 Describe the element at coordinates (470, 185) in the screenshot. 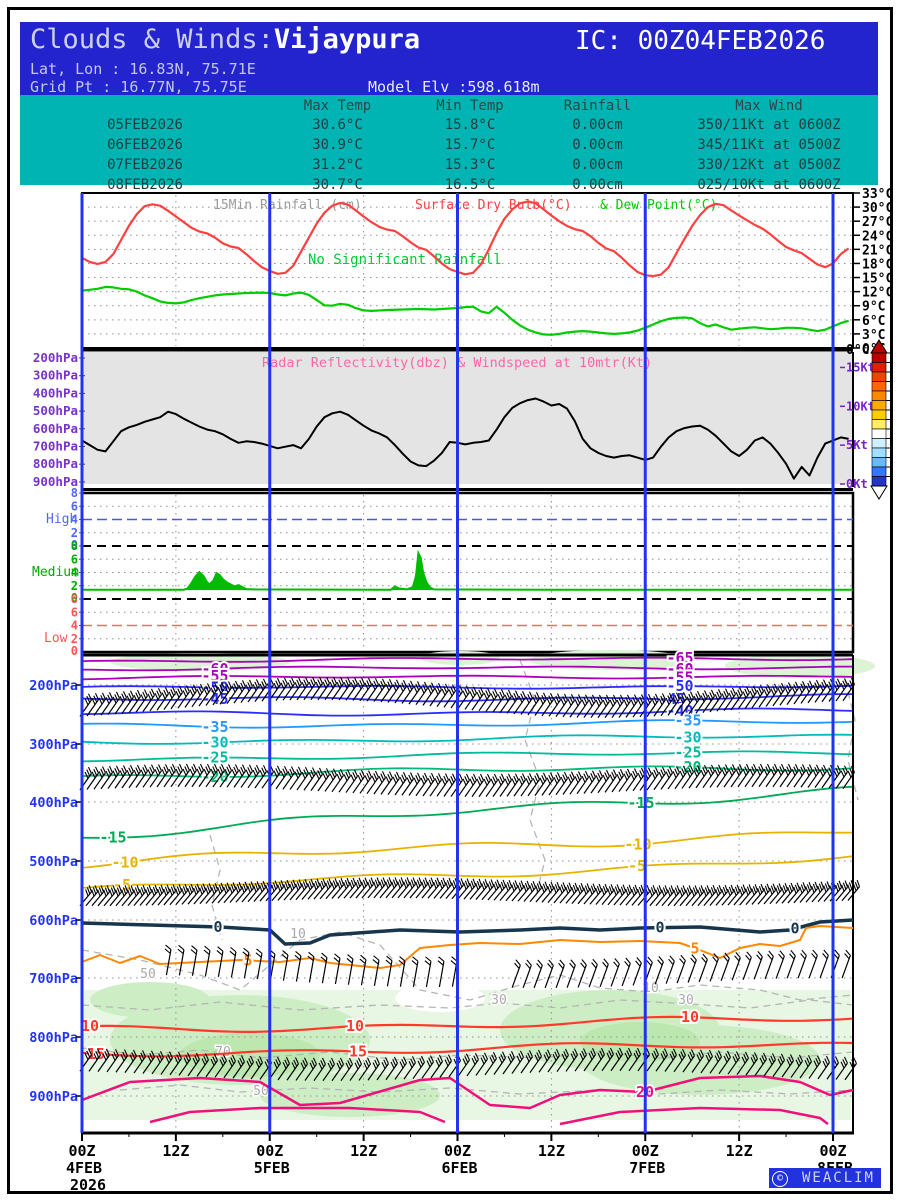

I see `cell-min-temp: 16.5°C` at that location.